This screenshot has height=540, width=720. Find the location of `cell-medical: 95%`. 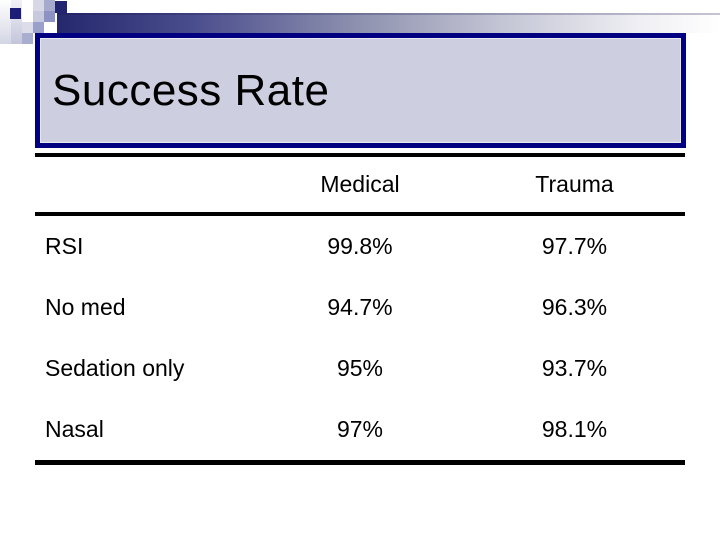

cell-medical: 95% is located at coordinates (360, 368).